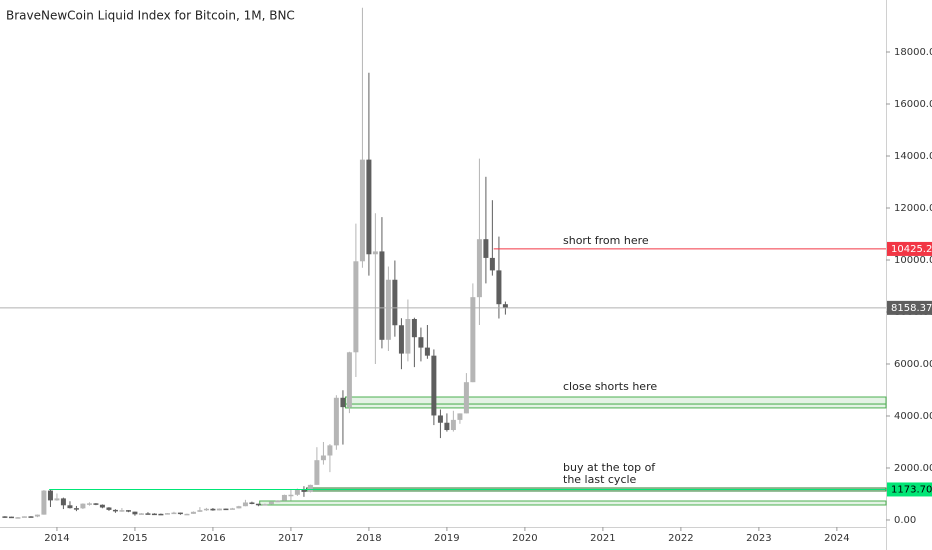 The height and width of the screenshot is (550, 932). I want to click on annotation: short from here, so click(606, 240).